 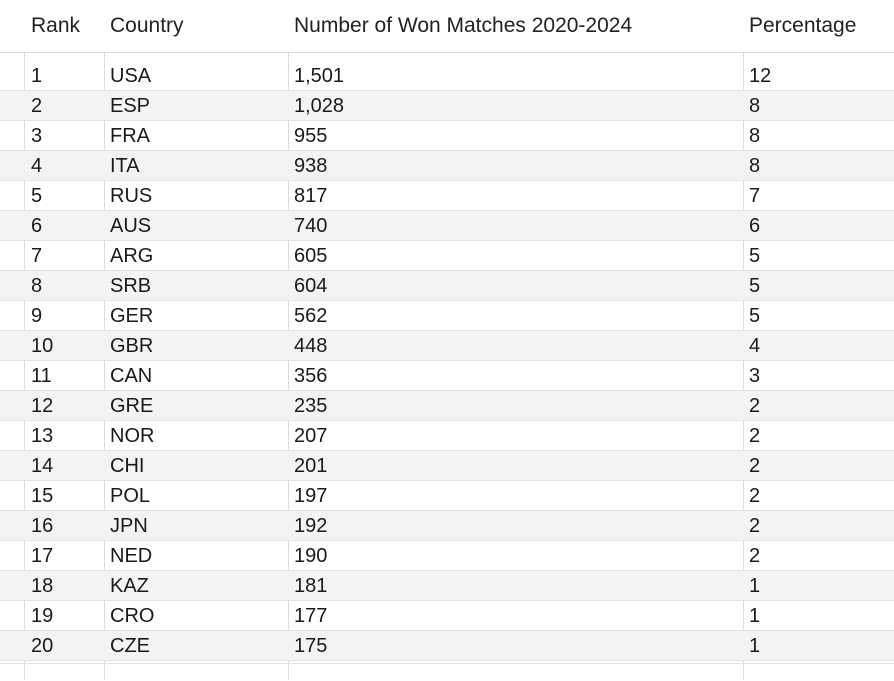 I want to click on wins-cell: 605, so click(x=311, y=256).